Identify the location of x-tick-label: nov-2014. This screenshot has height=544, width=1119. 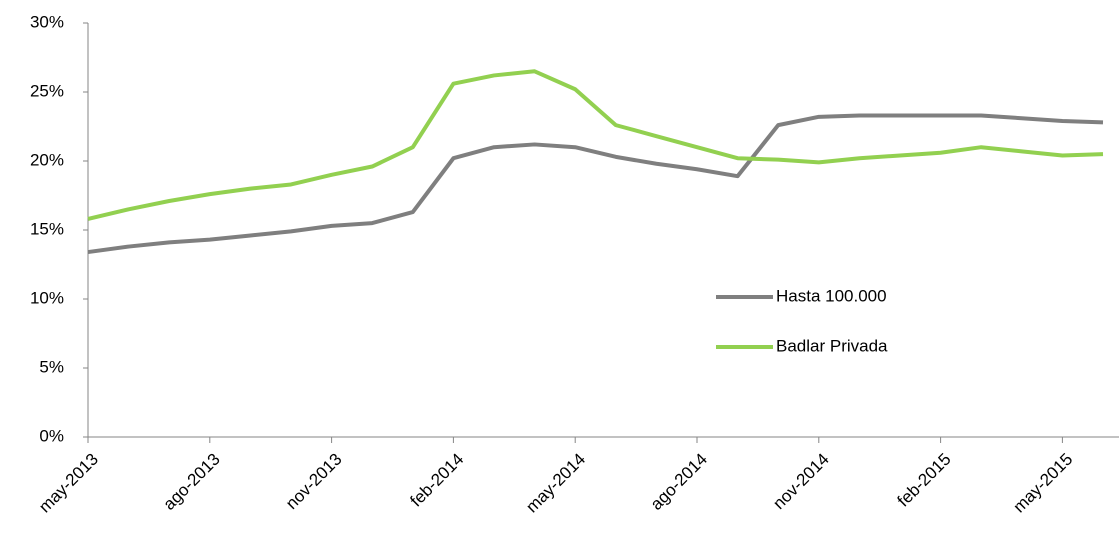
(801, 482).